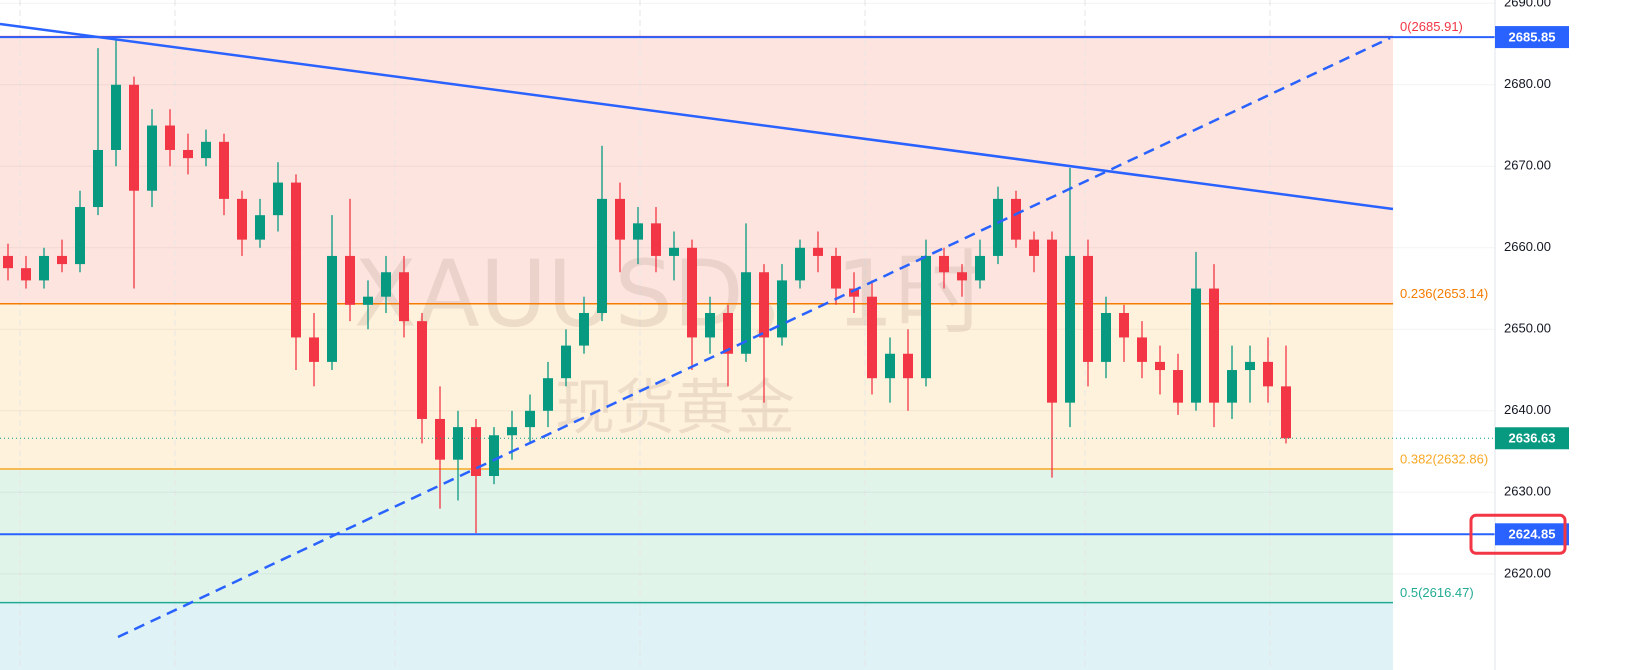 This screenshot has width=1639, height=670. I want to click on price-axis, so click(1567, 335).